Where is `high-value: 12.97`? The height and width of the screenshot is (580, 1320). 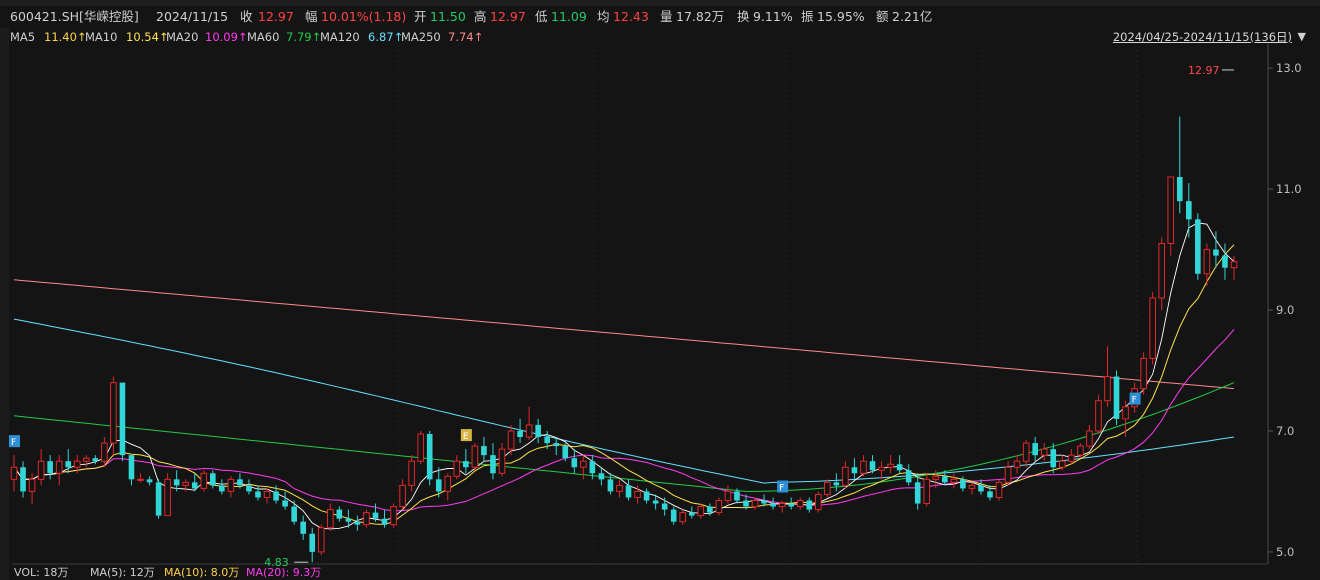 high-value: 12.97 is located at coordinates (508, 16).